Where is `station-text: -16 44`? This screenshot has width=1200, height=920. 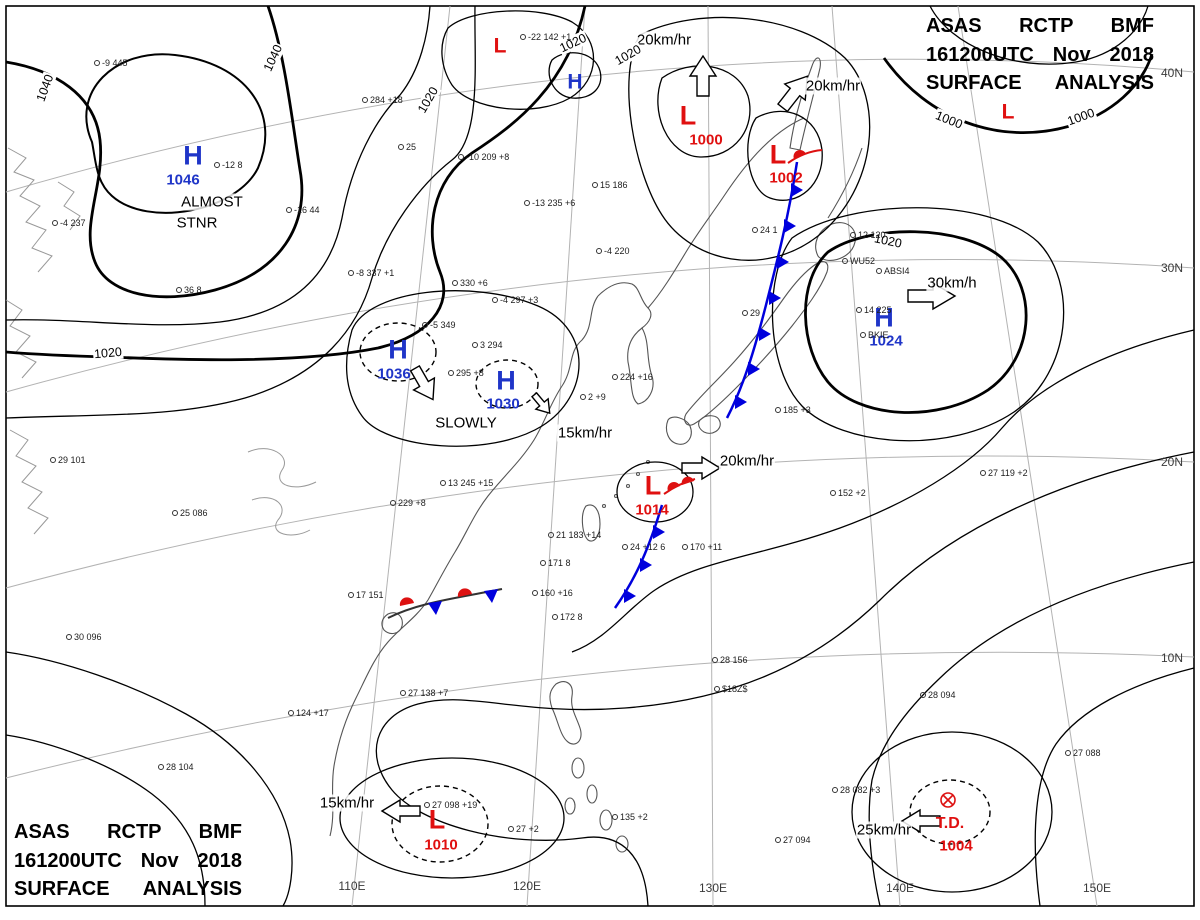
station-text: -16 44 is located at coordinates (307, 210).